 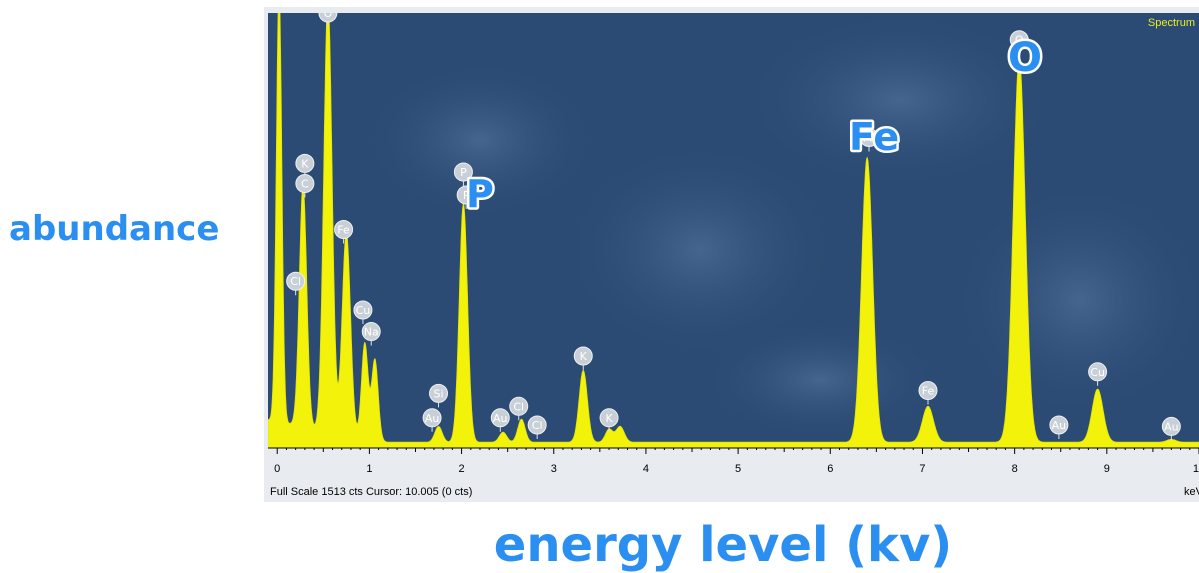 I want to click on peak-label-na: Na, so click(x=371, y=334).